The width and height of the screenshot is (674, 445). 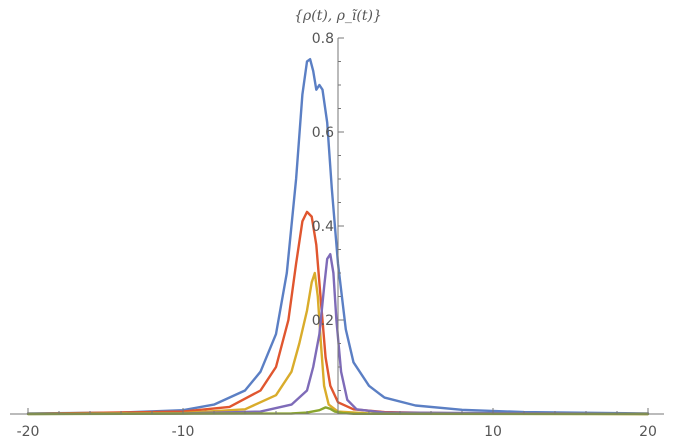 What do you see at coordinates (323, 39) in the screenshot?
I see `y-tick-label: 0.8` at bounding box center [323, 39].